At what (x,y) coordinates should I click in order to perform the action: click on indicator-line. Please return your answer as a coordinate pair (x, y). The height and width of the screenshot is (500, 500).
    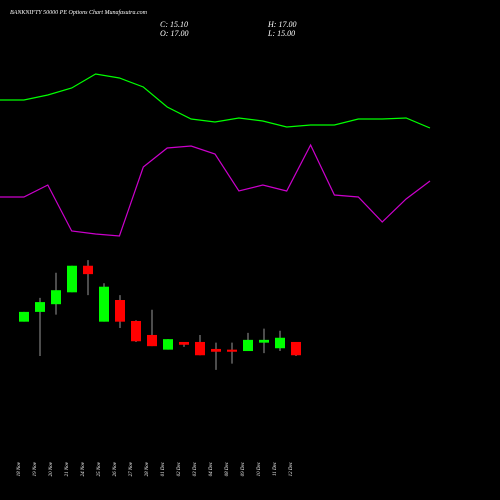
    Looking at the image, I should click on (215, 101).